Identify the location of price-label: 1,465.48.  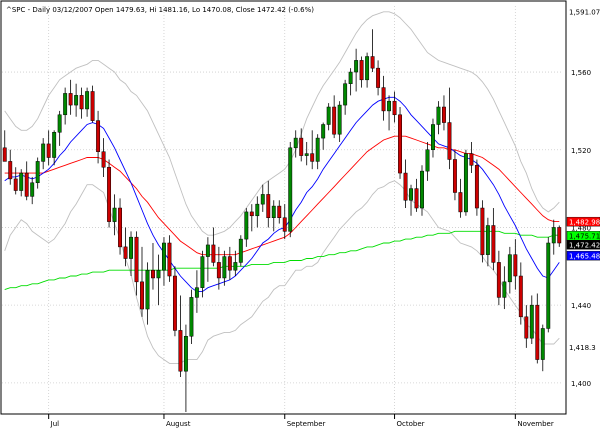
(583, 255).